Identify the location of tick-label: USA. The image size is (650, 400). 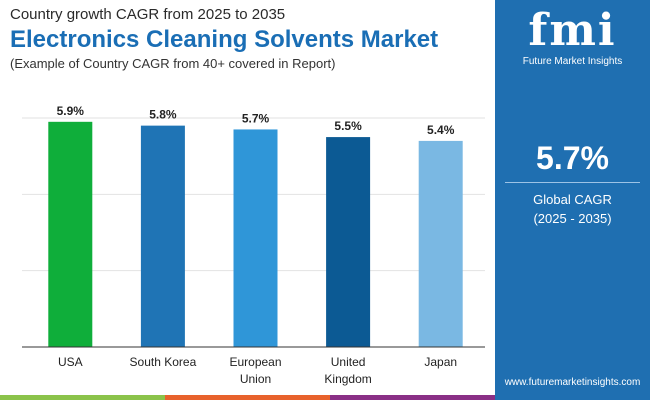
(70, 362).